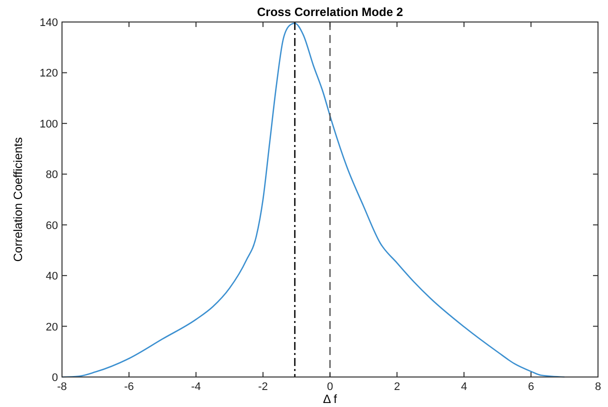 Image resolution: width=608 pixels, height=407 pixels. What do you see at coordinates (129, 387) in the screenshot?
I see `x-tick-label: -6` at bounding box center [129, 387].